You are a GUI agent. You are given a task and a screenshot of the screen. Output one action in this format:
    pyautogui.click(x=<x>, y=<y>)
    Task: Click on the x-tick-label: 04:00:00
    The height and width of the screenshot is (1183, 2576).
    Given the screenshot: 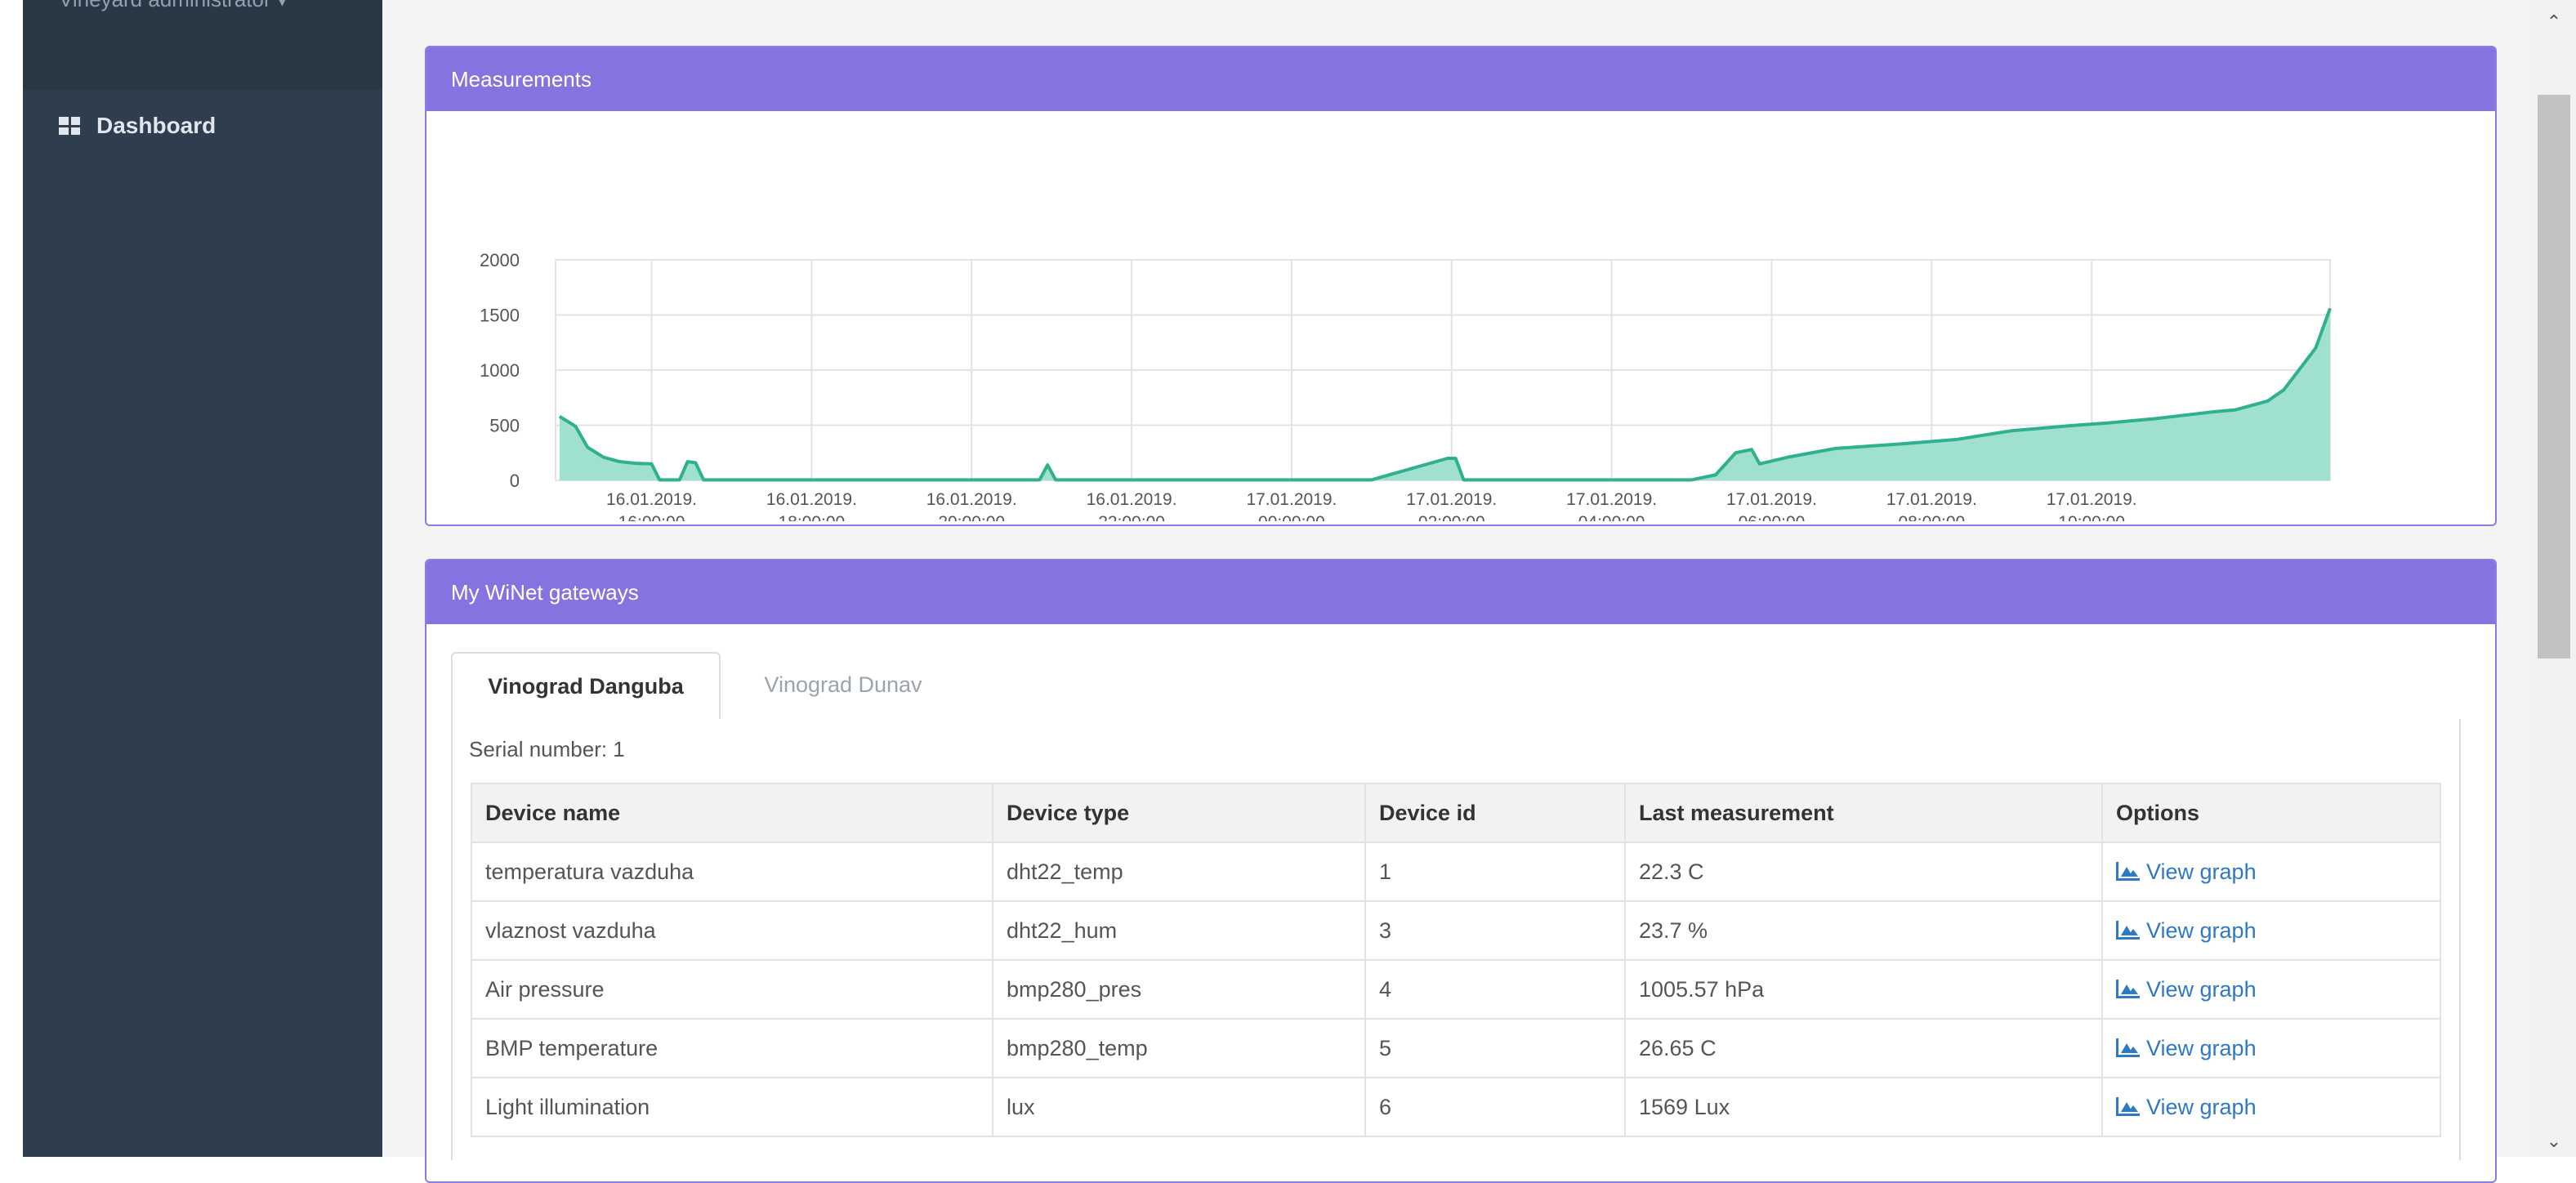 What is the action you would take?
    pyautogui.click(x=1612, y=517)
    